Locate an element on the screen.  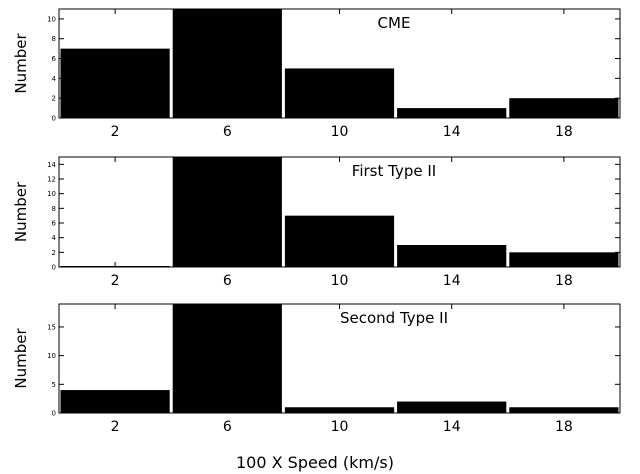
y-tick-label: 14 is located at coordinates (51, 165).